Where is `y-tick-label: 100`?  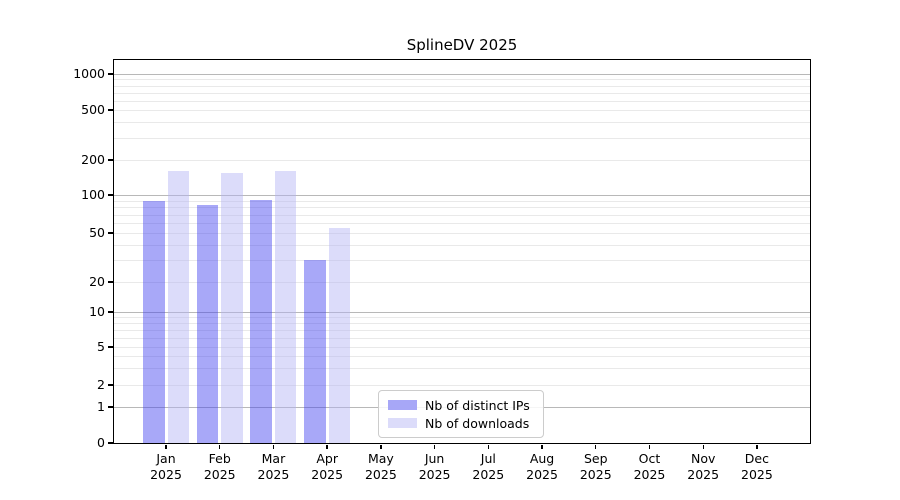
y-tick-label: 100 is located at coordinates (93, 194).